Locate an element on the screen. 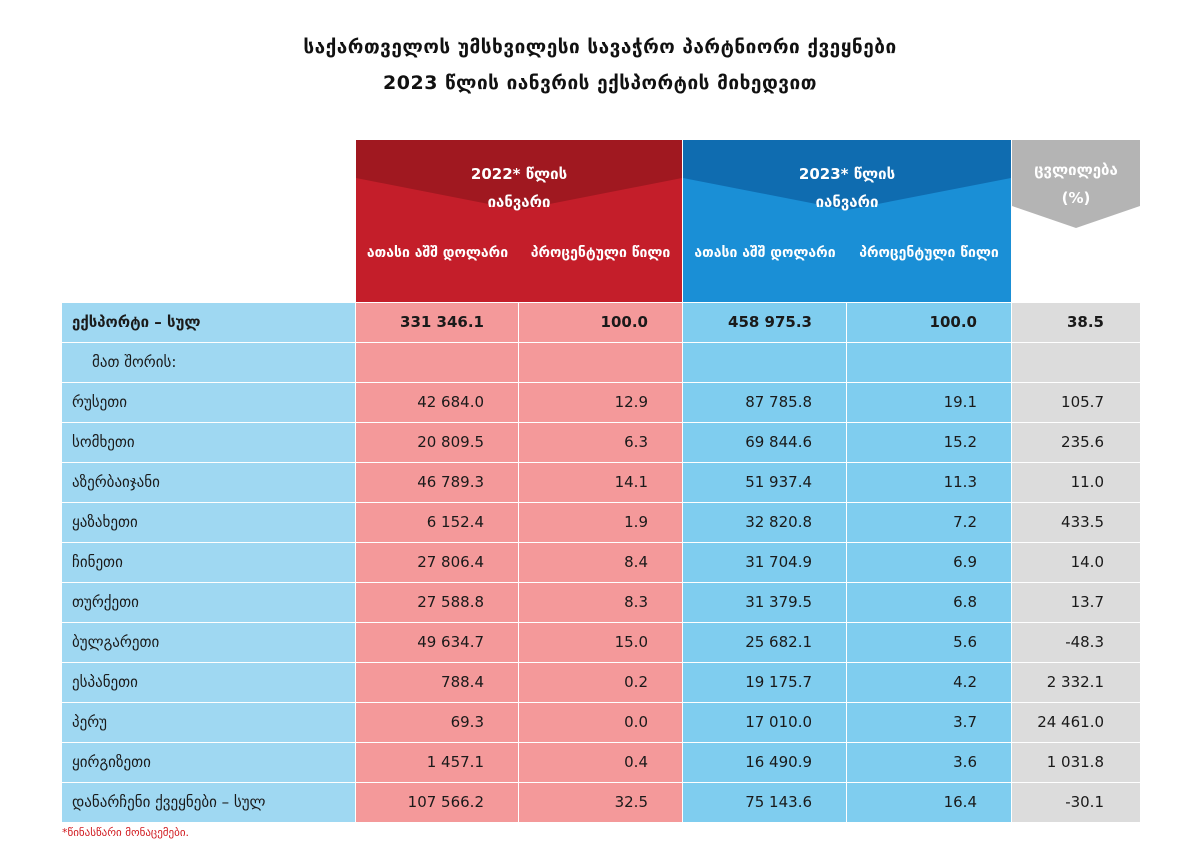 This screenshot has width=1200, height=862. subheader-label: მათ შორის: is located at coordinates (208, 362).